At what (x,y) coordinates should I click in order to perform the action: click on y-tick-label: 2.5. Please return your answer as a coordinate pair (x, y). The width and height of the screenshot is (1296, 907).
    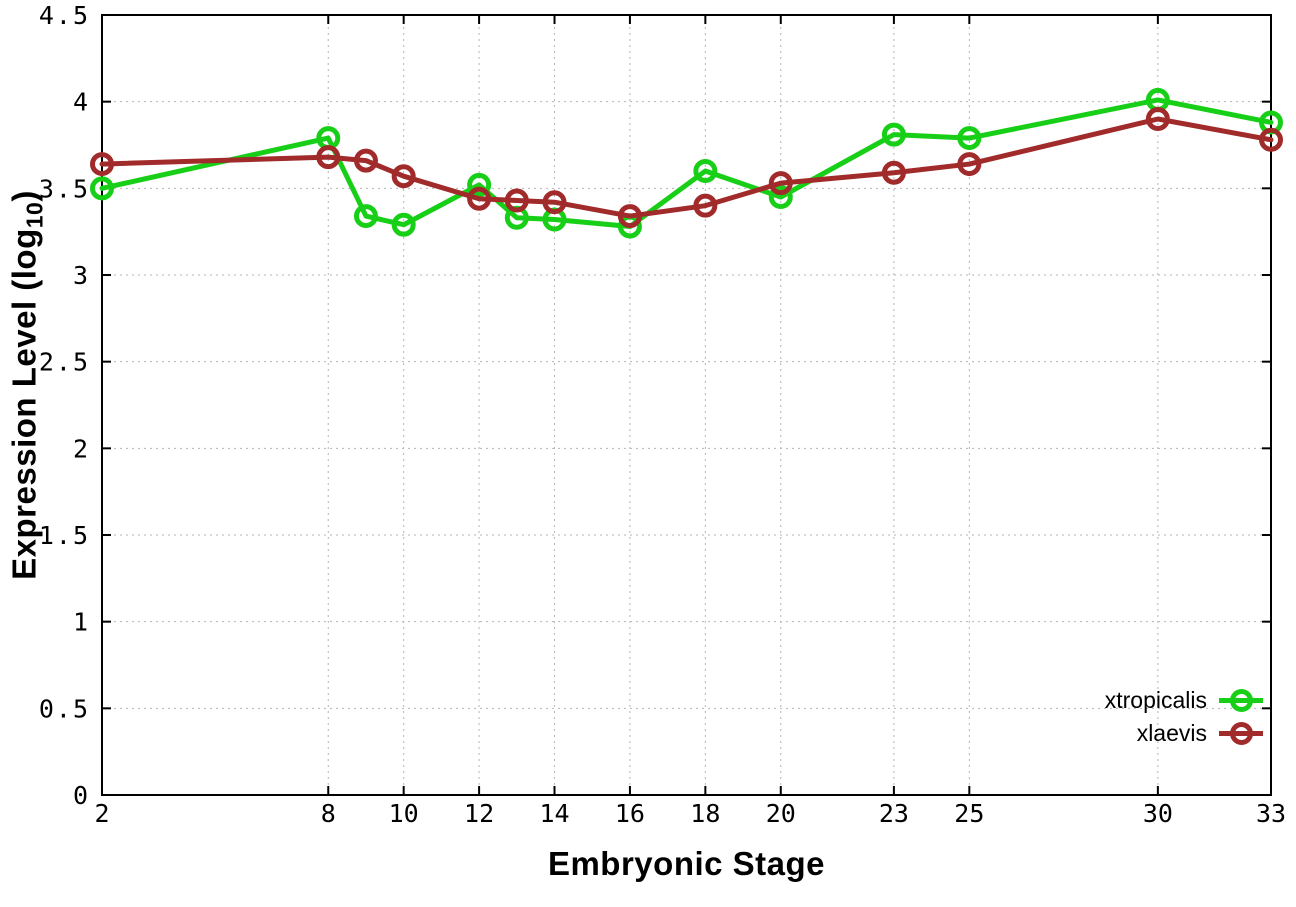
    Looking at the image, I should click on (64, 362).